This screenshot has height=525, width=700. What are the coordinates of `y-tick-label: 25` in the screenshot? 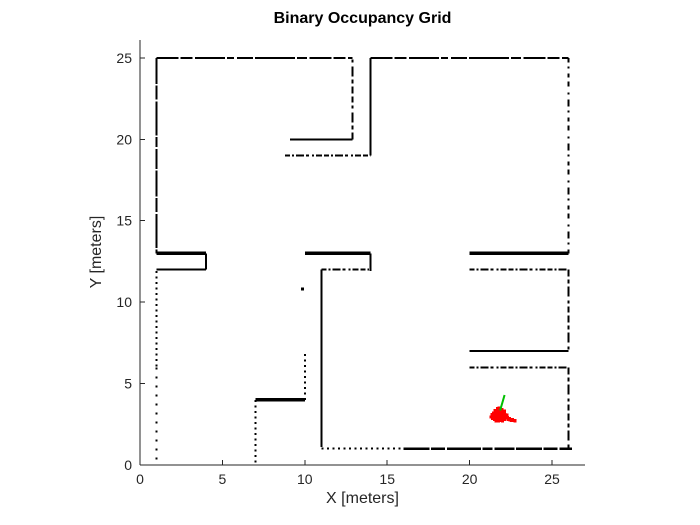 It's located at (124, 58).